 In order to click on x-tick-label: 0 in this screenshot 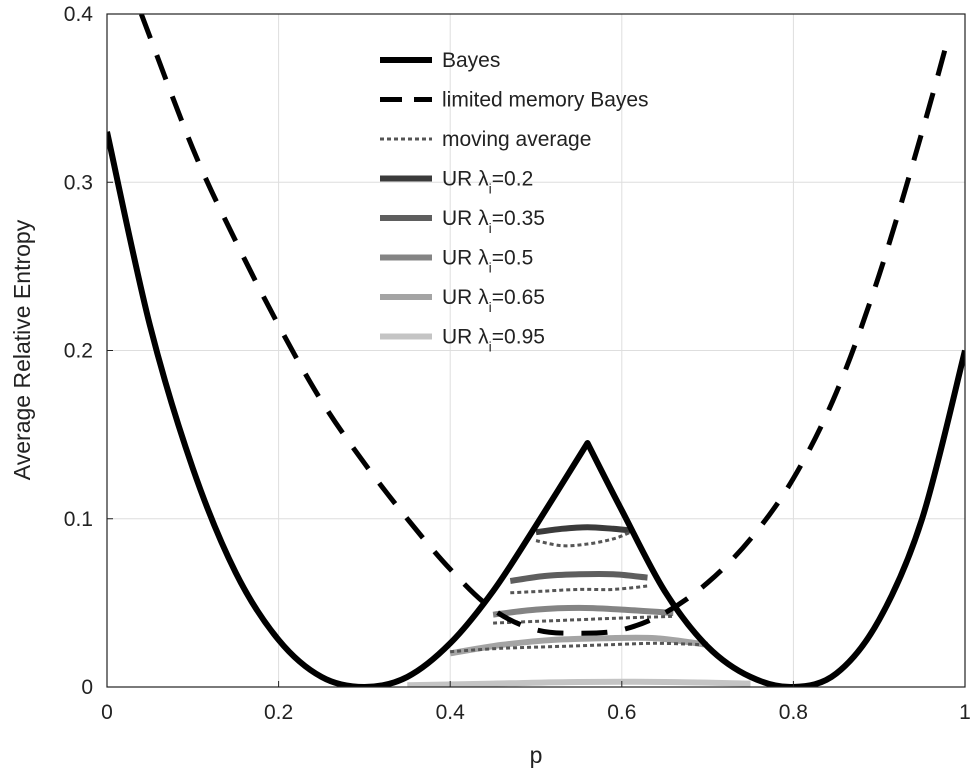, I will do `click(107, 712)`.